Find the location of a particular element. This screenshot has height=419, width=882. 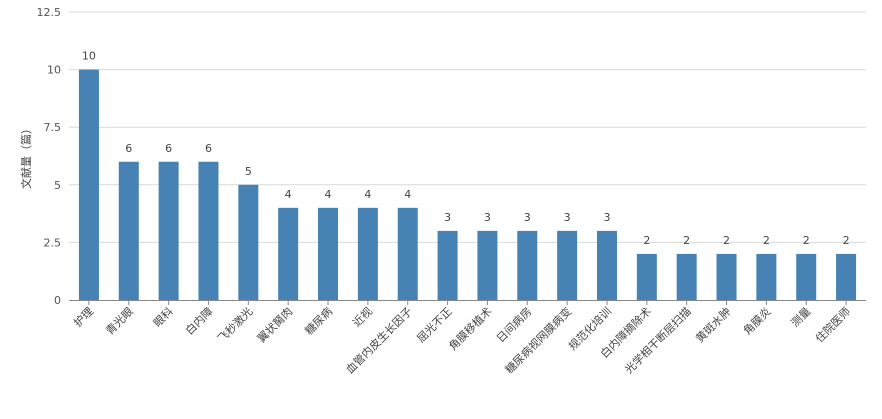

data-label: 5 is located at coordinates (248, 171).